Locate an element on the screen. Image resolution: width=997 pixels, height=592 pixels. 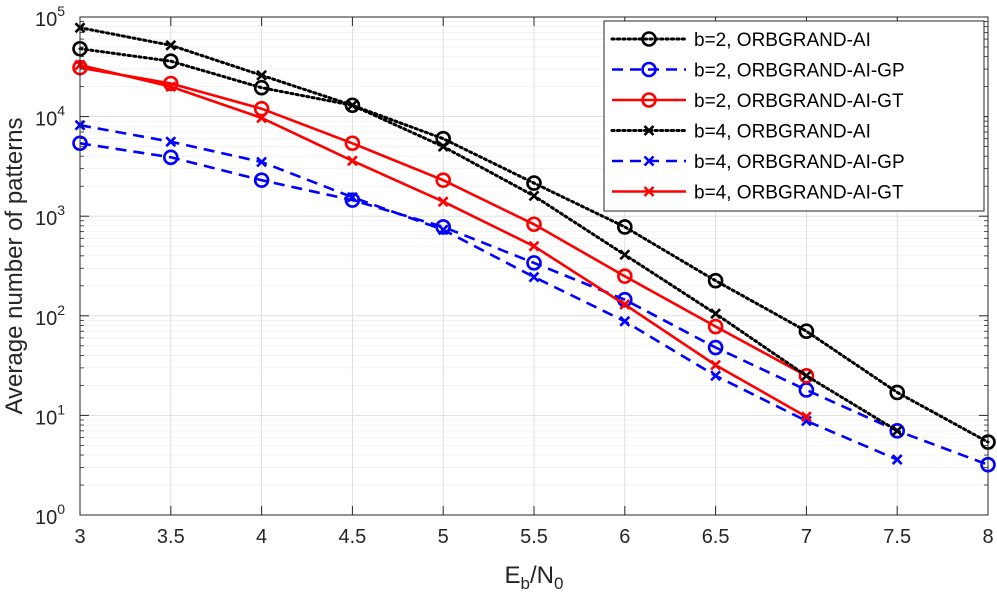
legend-entry: b=2, ORBGRAND-AI is located at coordinates (740, 40).